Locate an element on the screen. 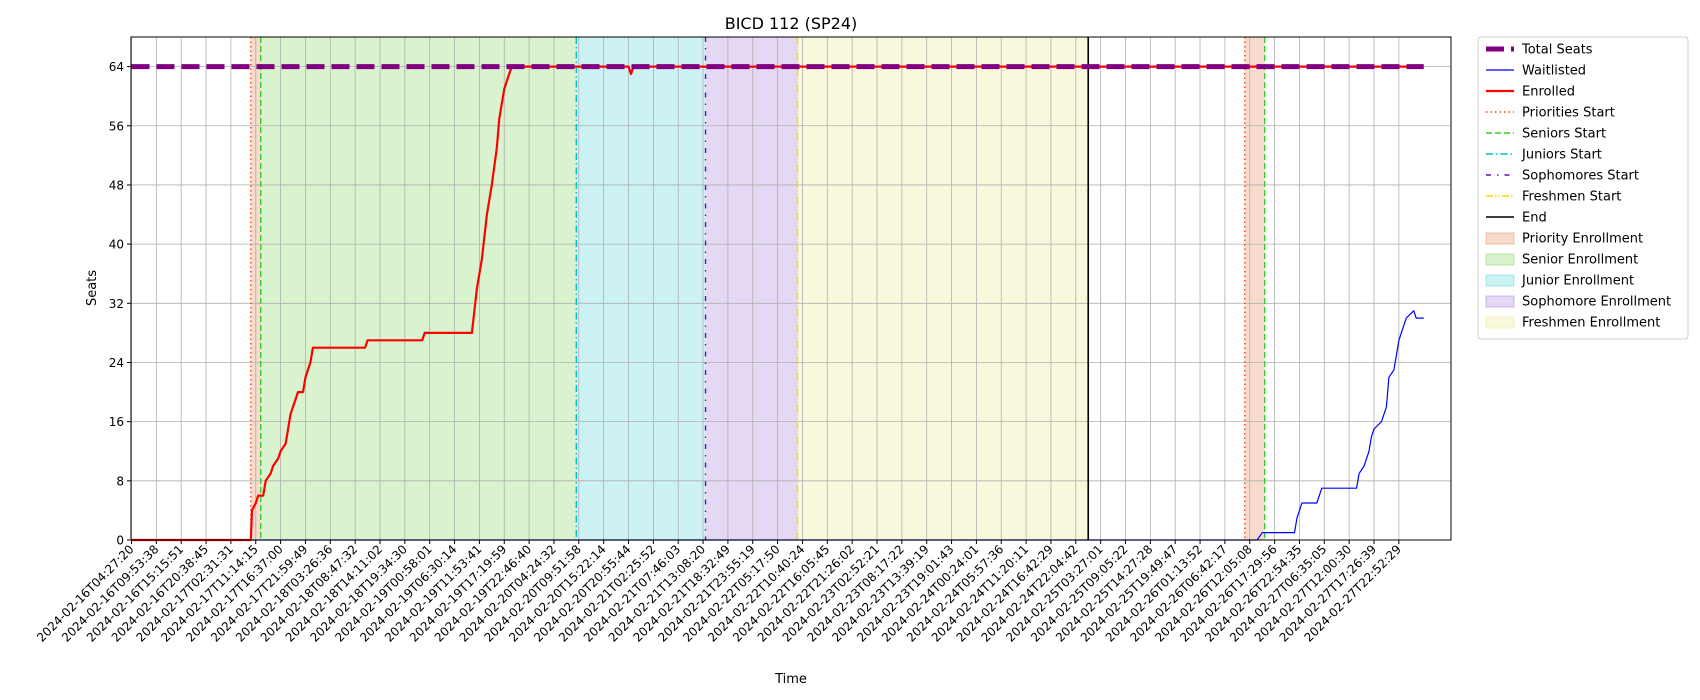 This screenshot has height=700, width=1700. legend-label: Sophomore Enrollment is located at coordinates (1596, 302).